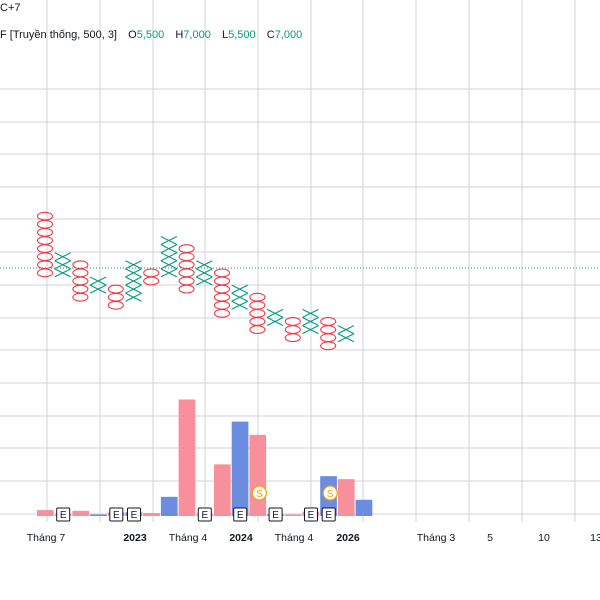 This screenshot has width=600, height=600. I want to click on ohlc-open-value: 5,500, so click(150, 35).